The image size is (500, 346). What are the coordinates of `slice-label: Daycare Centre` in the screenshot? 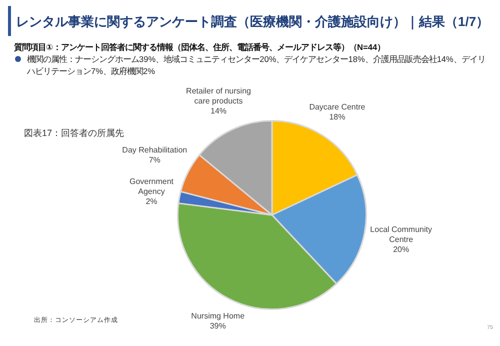 It's located at (337, 107).